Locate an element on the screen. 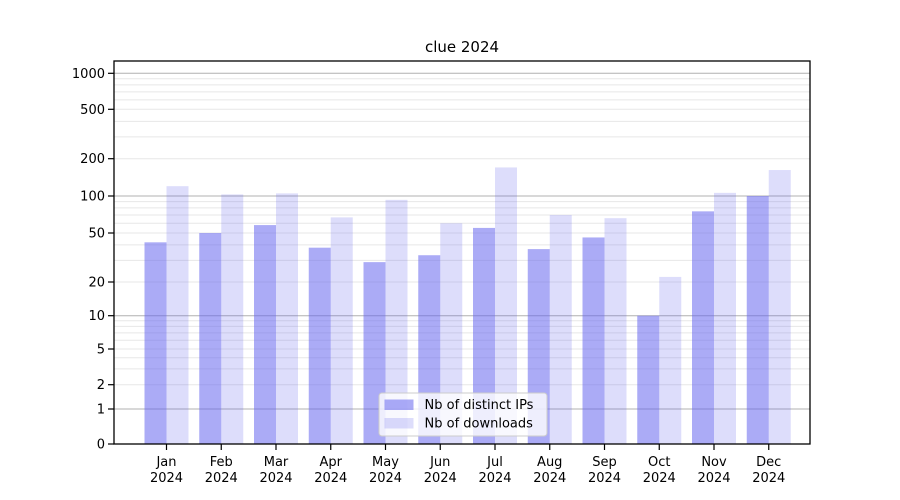  y-tick-label: 20 is located at coordinates (96, 283).